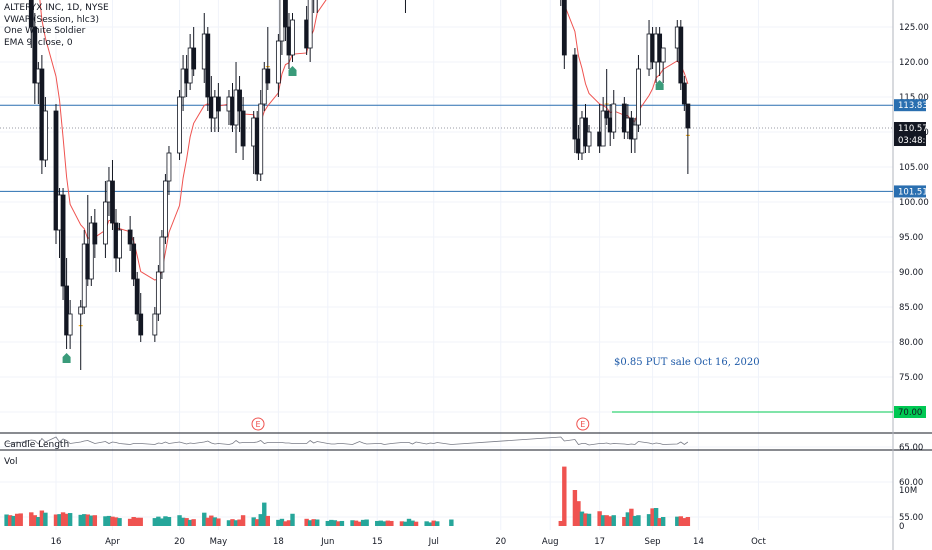  Describe the element at coordinates (911, 273) in the screenshot. I see `y-tick-label: 90.00` at that location.